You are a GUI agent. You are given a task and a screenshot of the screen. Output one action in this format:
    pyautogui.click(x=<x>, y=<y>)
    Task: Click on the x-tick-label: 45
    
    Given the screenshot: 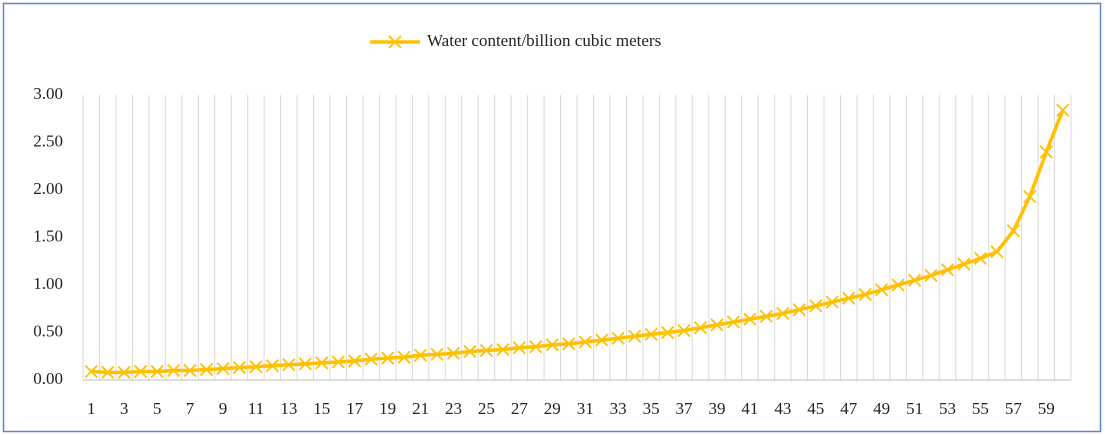 What is the action you would take?
    pyautogui.click(x=815, y=408)
    